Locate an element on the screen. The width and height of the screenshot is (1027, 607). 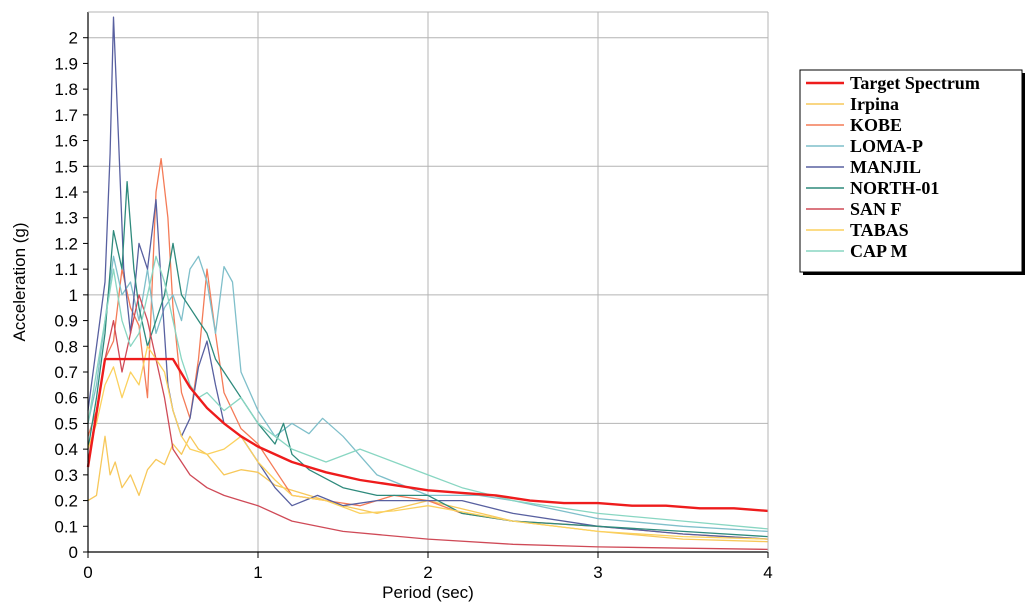
x-tick-label: 3 is located at coordinates (597, 572).